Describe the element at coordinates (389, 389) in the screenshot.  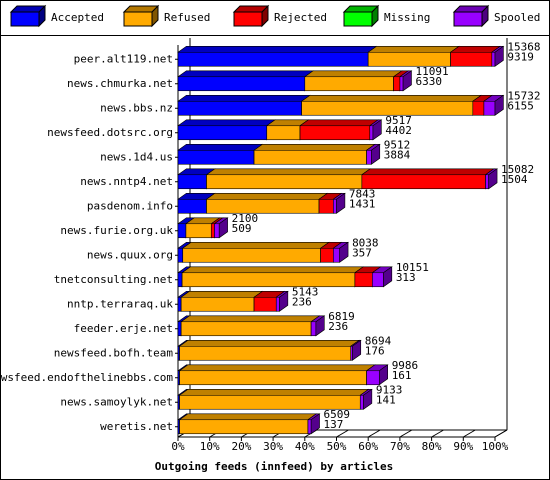
I see `bar-annotation: 9133` at that location.